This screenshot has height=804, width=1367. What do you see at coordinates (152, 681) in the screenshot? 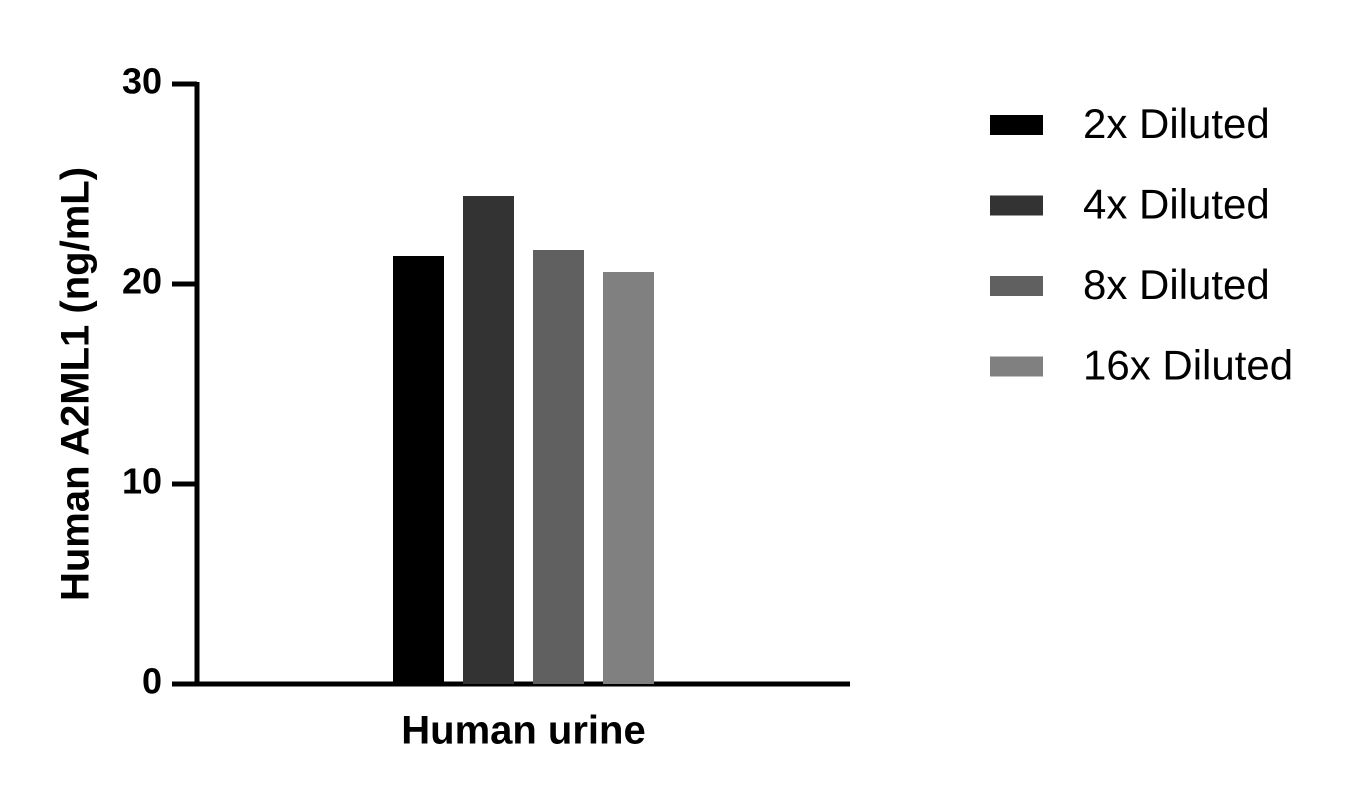
I see `y-tick-label: 0` at bounding box center [152, 681].